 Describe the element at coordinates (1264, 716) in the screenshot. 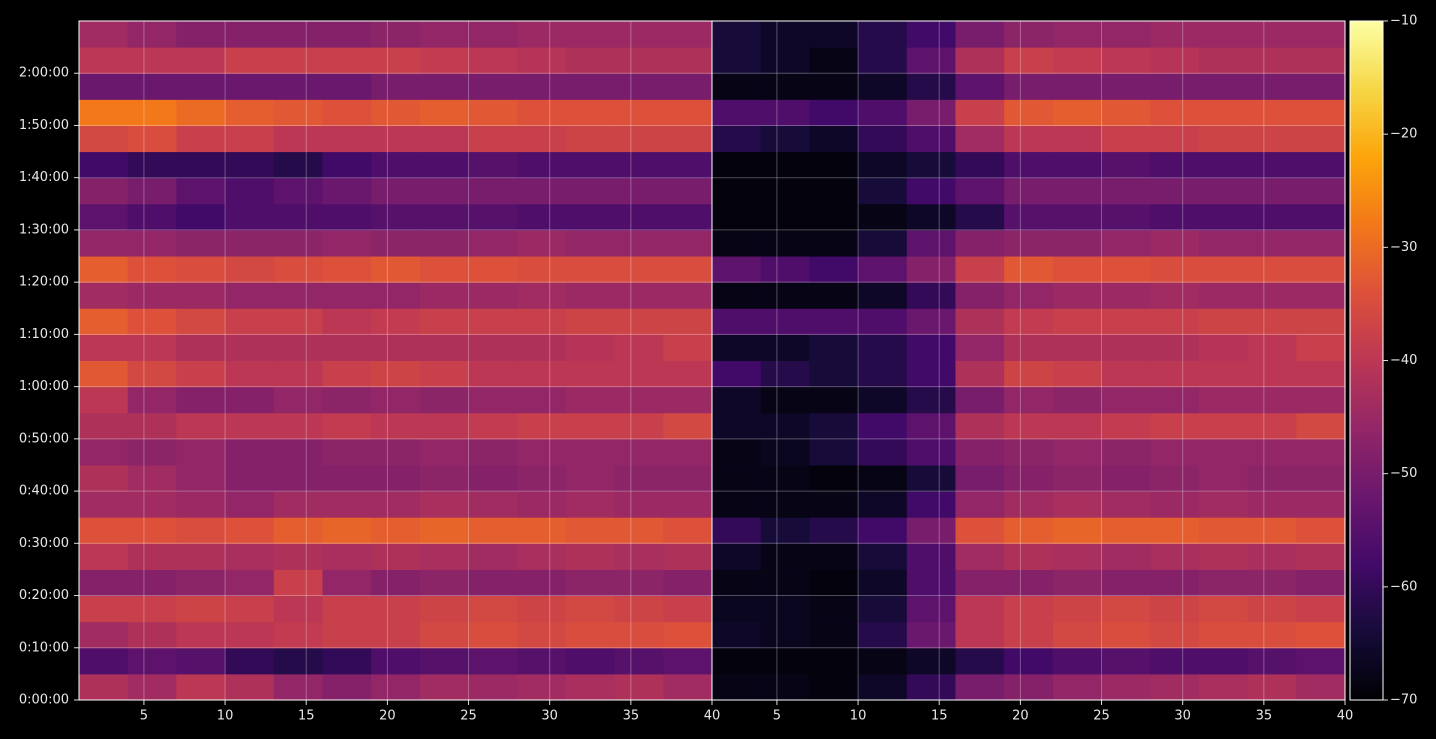

I see `x-tick-label: 35` at that location.